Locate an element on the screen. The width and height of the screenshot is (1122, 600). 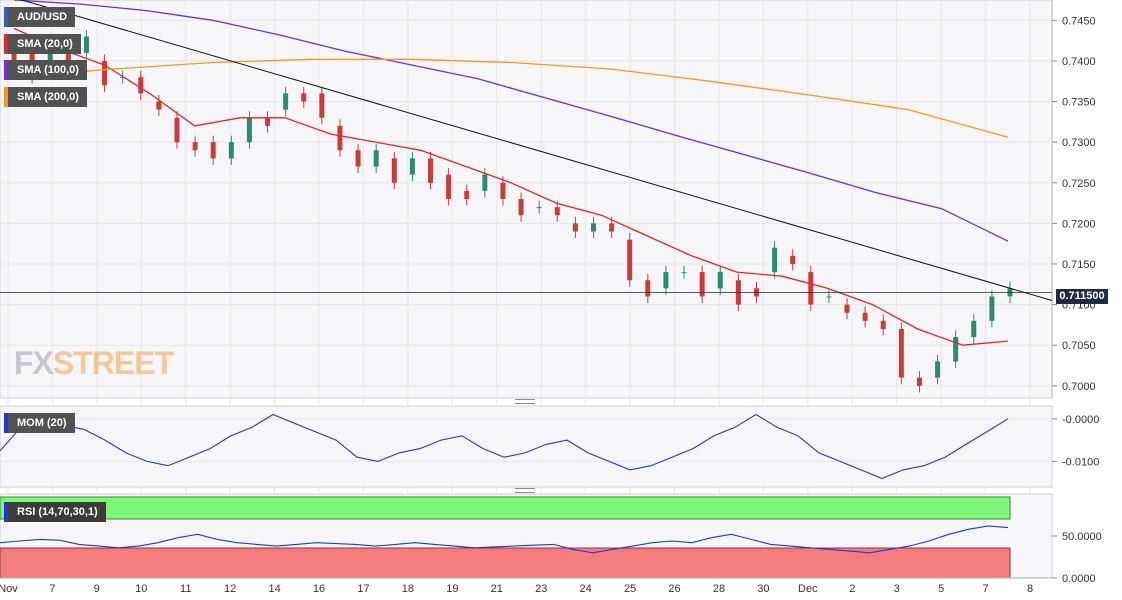
sma20-text: SMA (20,0) is located at coordinates (45, 44).